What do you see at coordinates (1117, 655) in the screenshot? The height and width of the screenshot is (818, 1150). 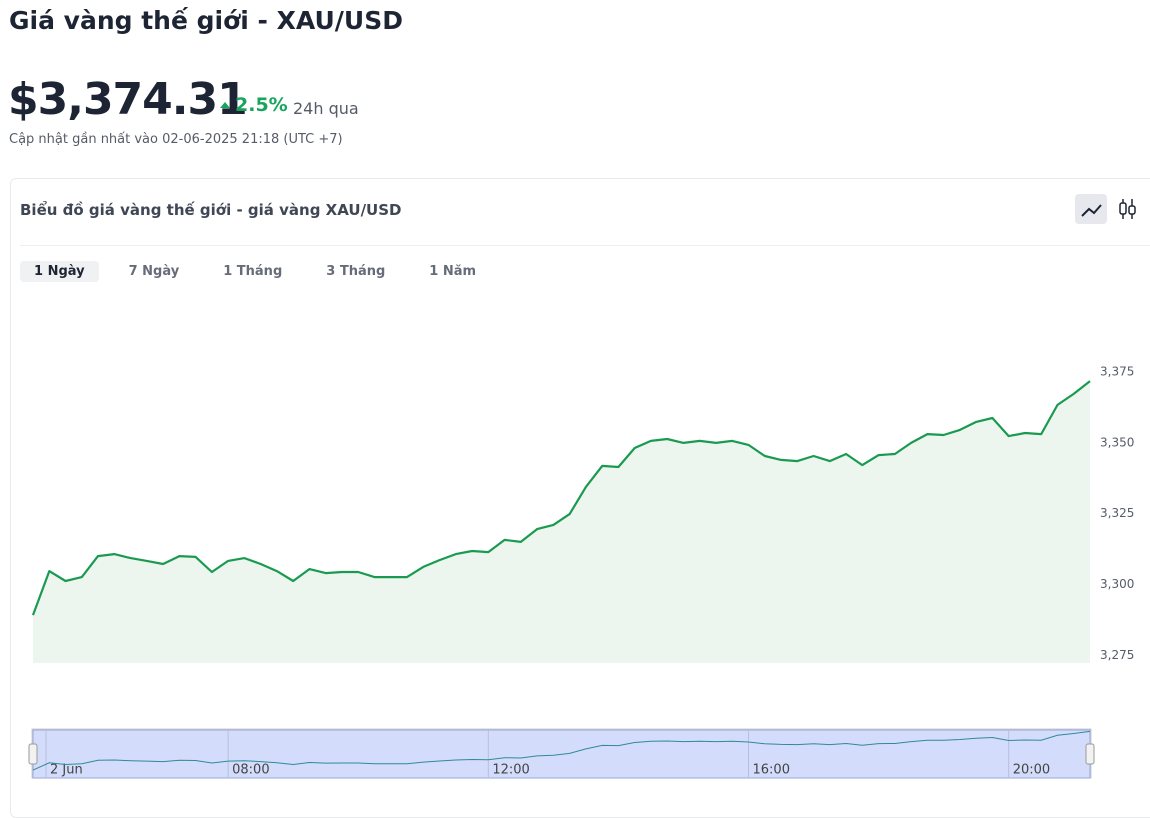 I see `y-tick-label: 3,275` at bounding box center [1117, 655].